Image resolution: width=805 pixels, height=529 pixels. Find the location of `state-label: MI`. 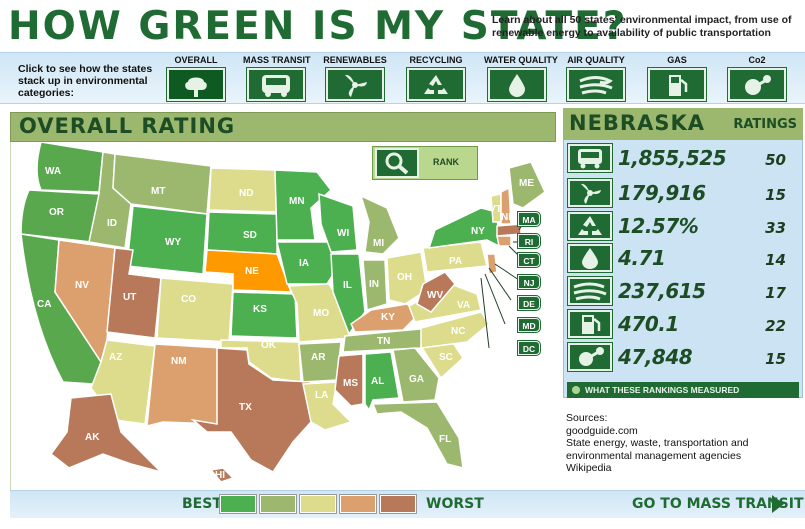

state-label: MI is located at coordinates (378, 243).